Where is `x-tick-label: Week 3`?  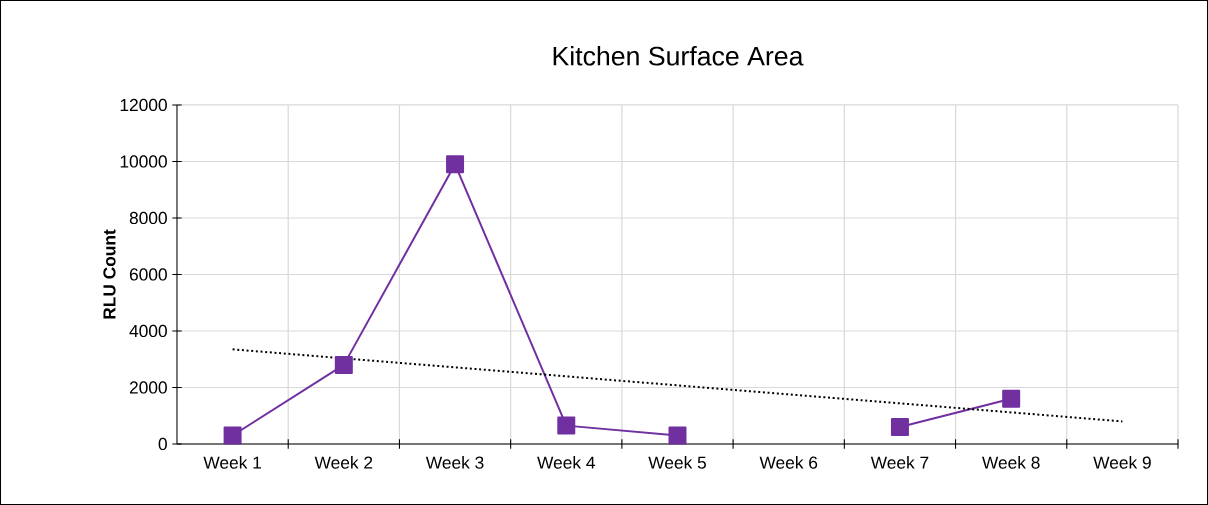
x-tick-label: Week 3 is located at coordinates (454, 462).